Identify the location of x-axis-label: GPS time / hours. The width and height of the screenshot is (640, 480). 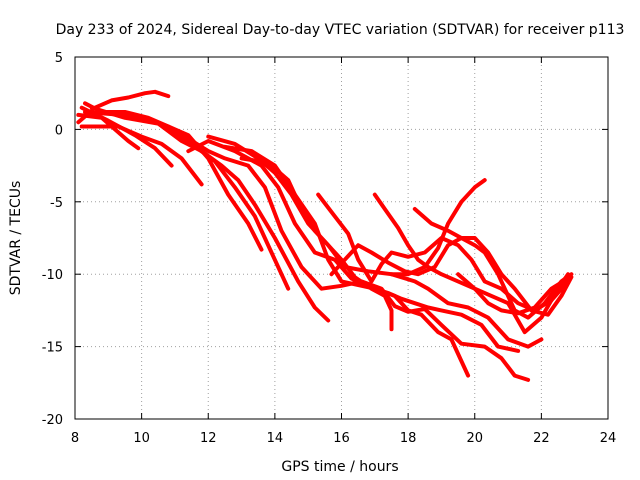
(339, 467).